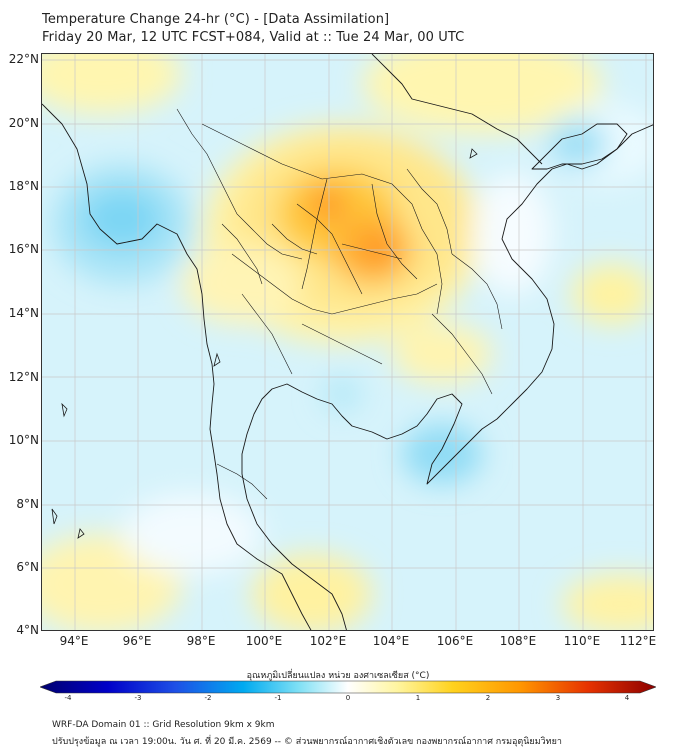  Describe the element at coordinates (23, 123) in the screenshot. I see `lat-label-20n: 20°N` at that location.